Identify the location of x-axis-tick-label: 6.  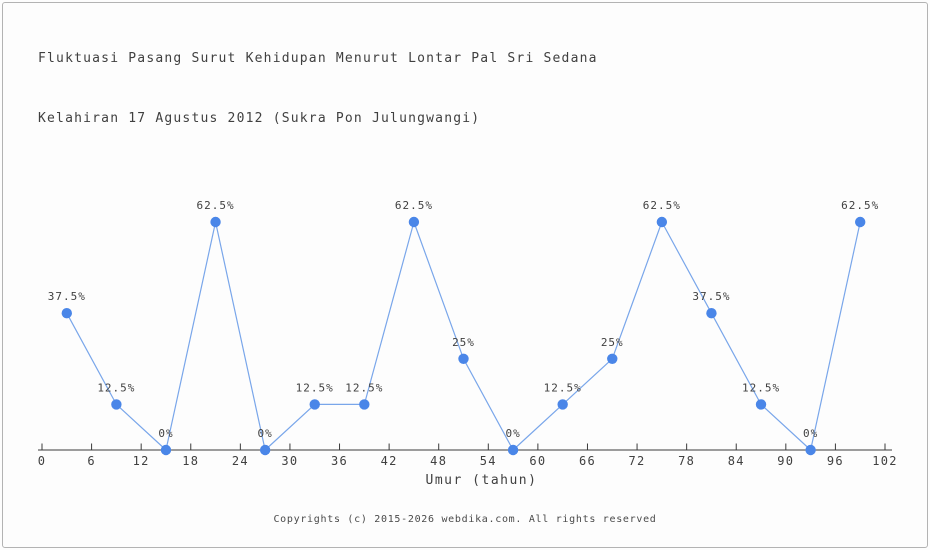
(91, 461).